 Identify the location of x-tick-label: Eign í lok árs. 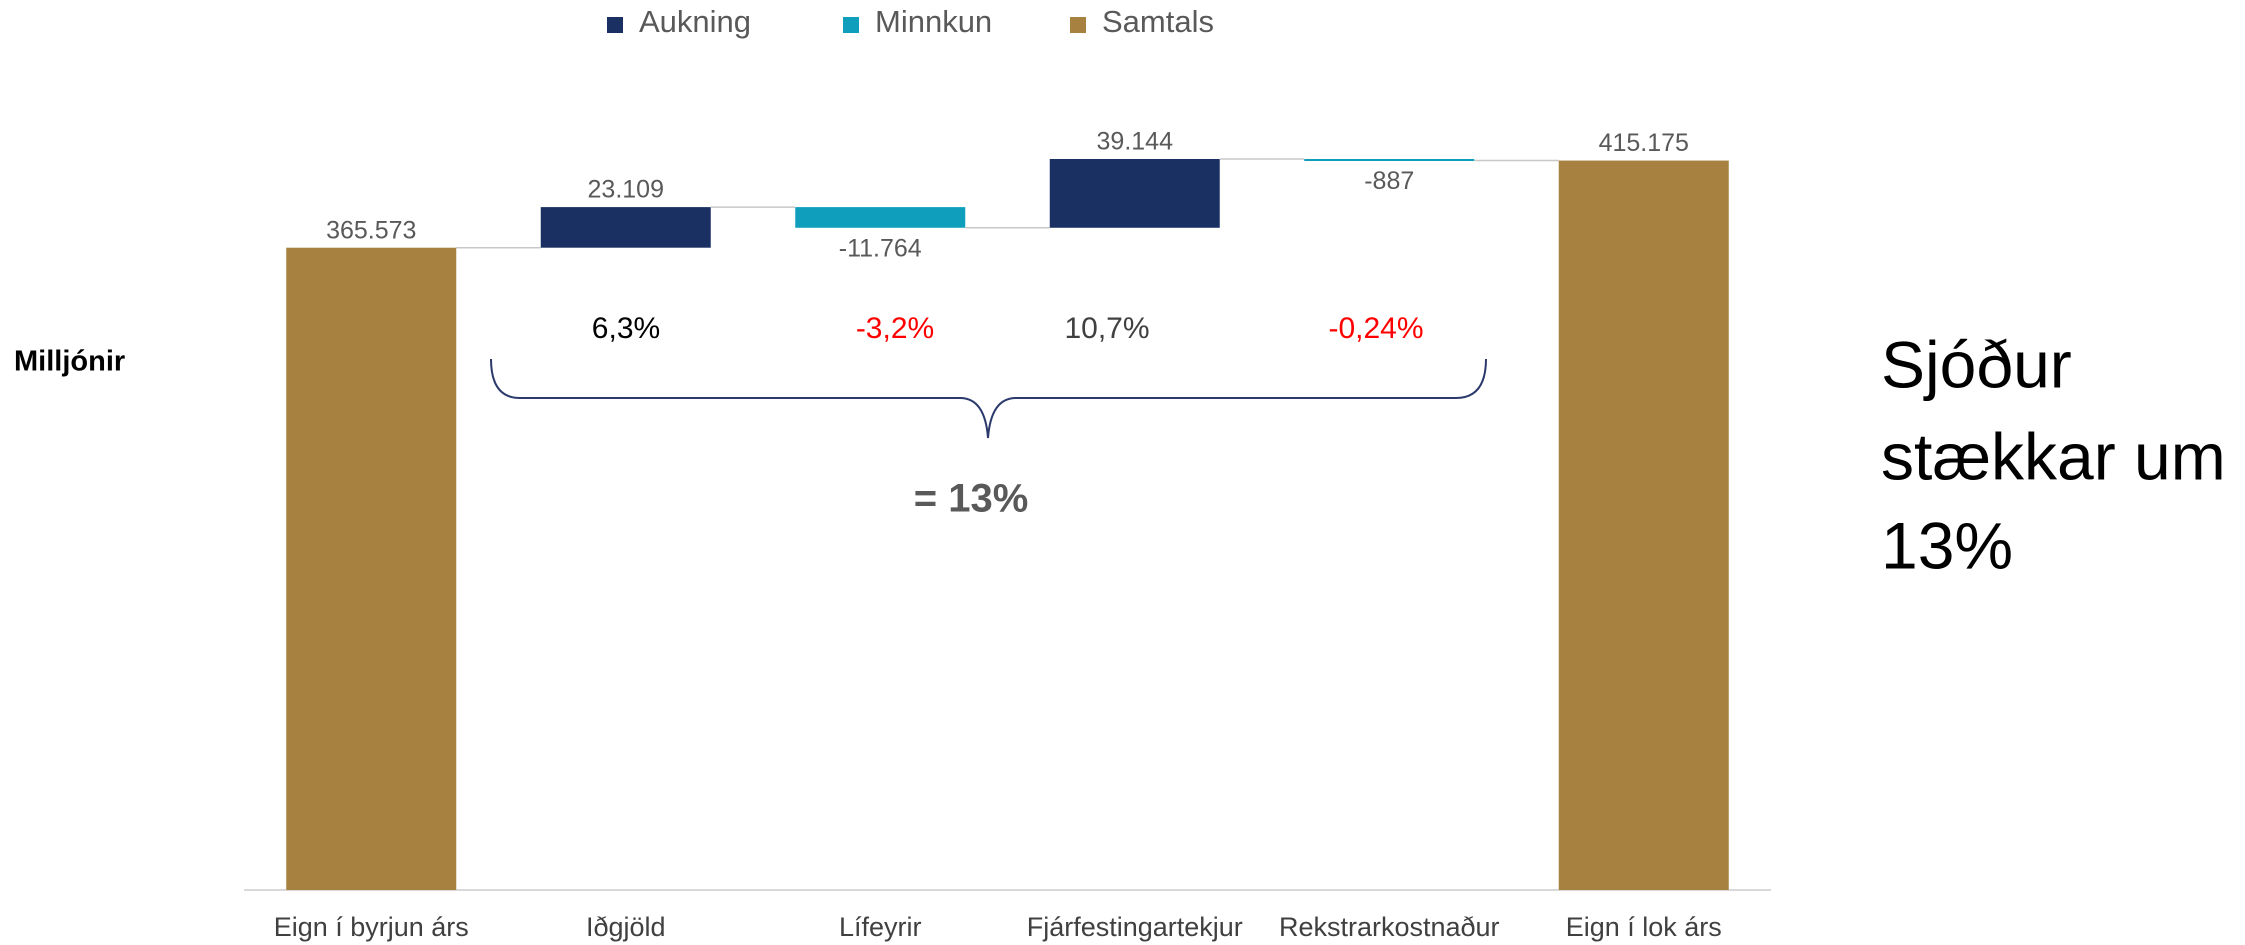
(1644, 927).